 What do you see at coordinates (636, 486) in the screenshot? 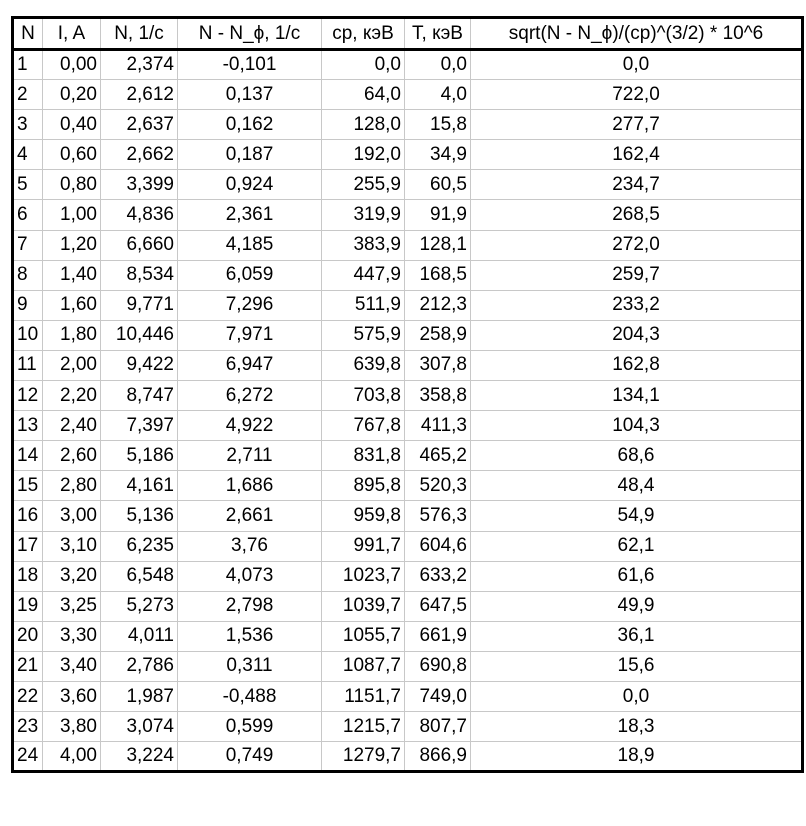
I see `cell-kurie-value: 48,4` at bounding box center [636, 486].